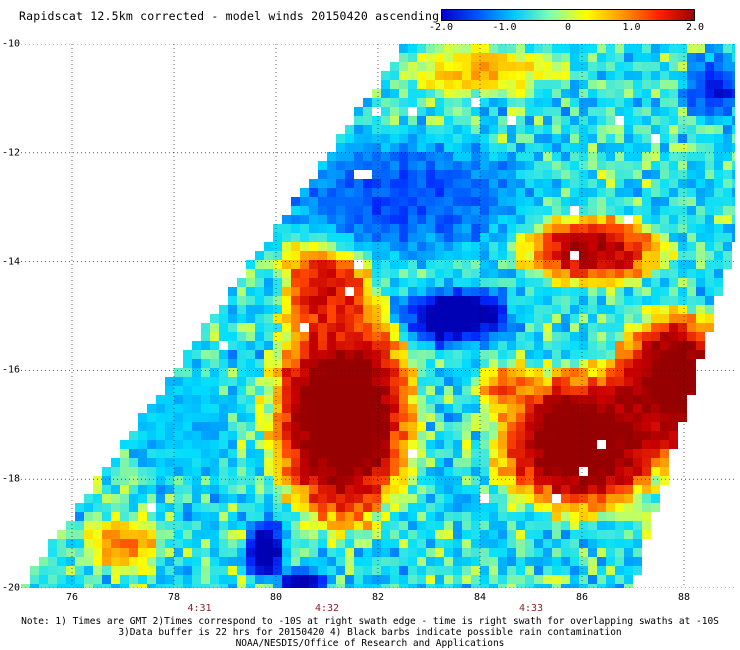 This screenshot has height=650, width=740. Describe the element at coordinates (695, 27) in the screenshot. I see `colorbar-tick-label: 2.0` at that location.